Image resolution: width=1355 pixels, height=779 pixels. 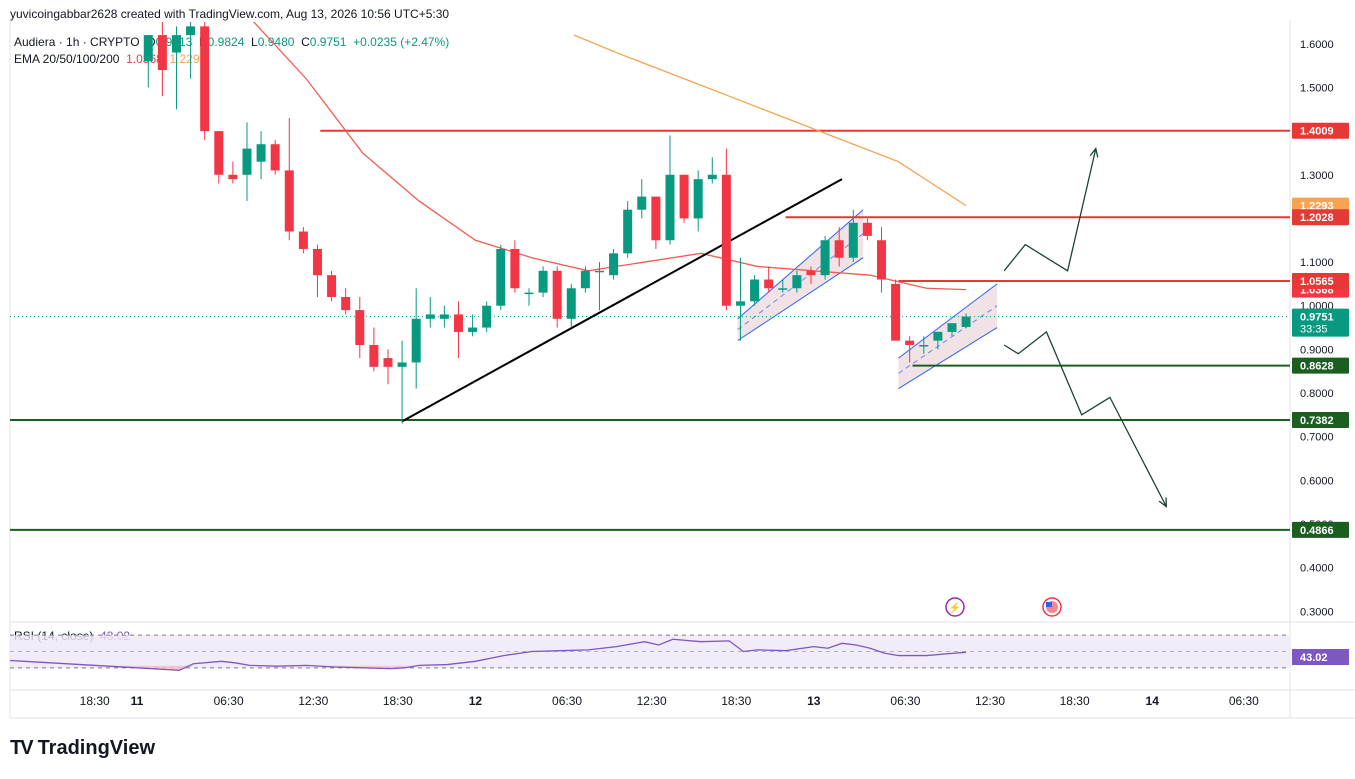 I want to click on y-tick-label: 0.3000, so click(x=1317, y=612).